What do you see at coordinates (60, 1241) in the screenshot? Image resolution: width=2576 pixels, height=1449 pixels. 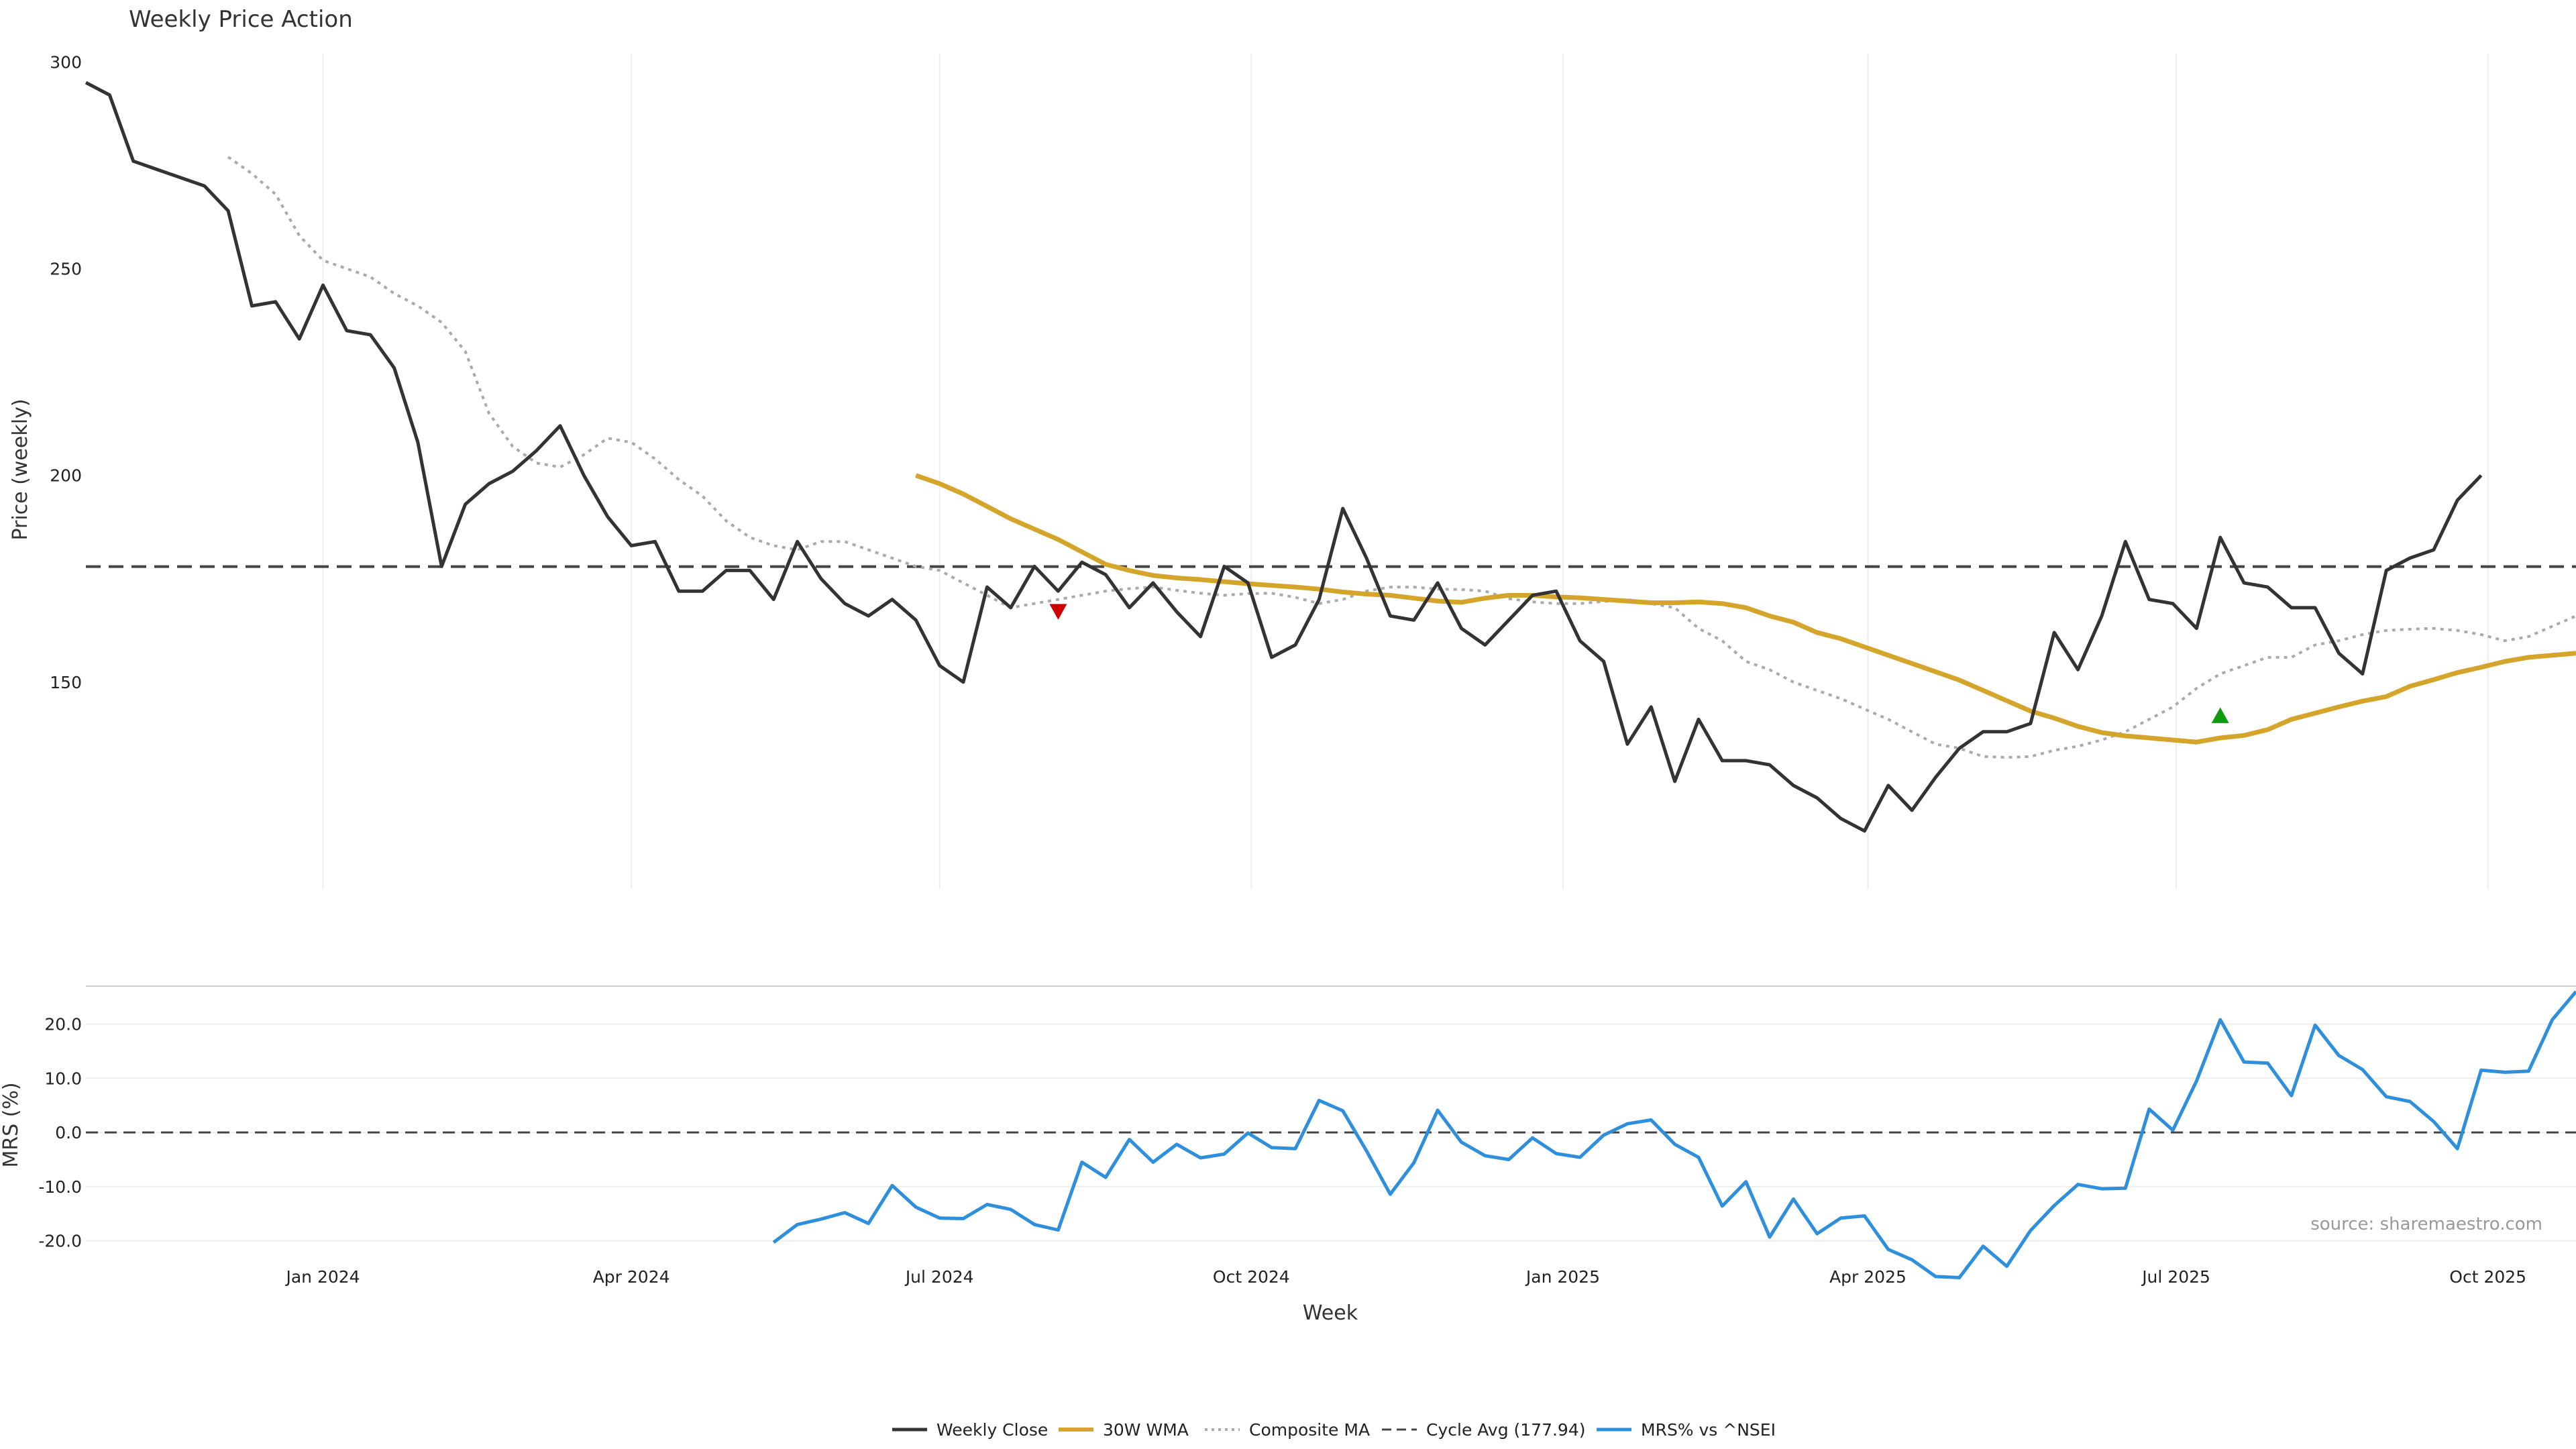 I see `mrs-y-tick-label: -20.0` at bounding box center [60, 1241].